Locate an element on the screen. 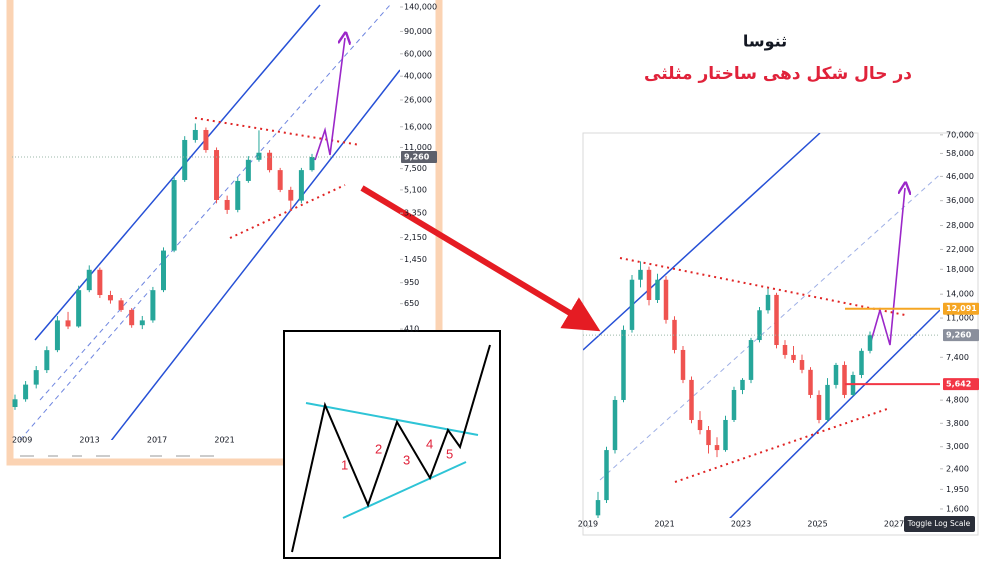 The width and height of the screenshot is (1000, 570). triangle-diagram: 1 2 3 4 5 is located at coordinates (392, 444).